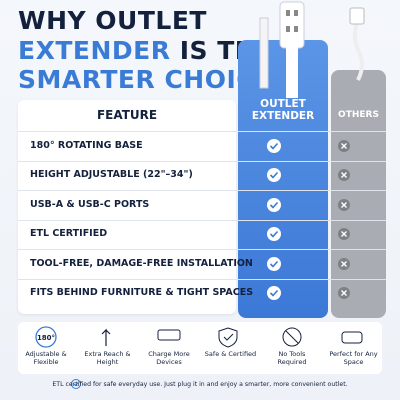 The image size is (400, 400). I want to click on benefit-label: Extra Reach & Height, so click(107, 358).